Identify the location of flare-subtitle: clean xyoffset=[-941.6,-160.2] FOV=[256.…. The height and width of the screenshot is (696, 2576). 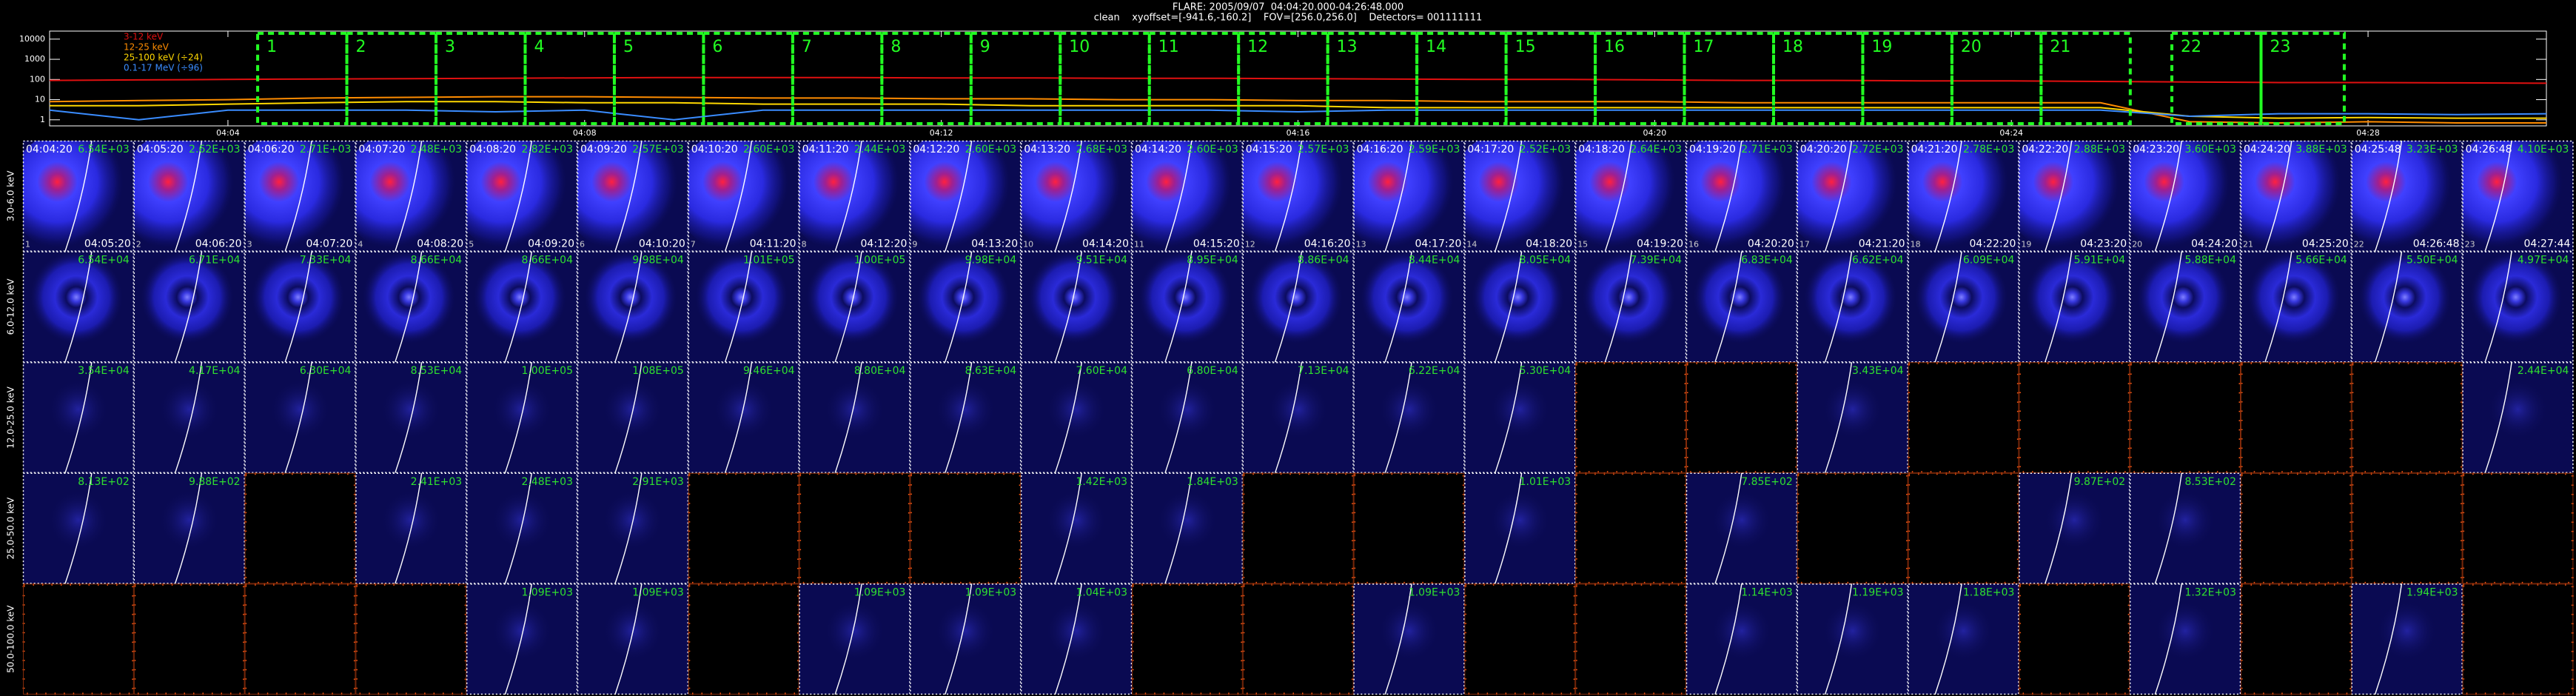
(1288, 18).